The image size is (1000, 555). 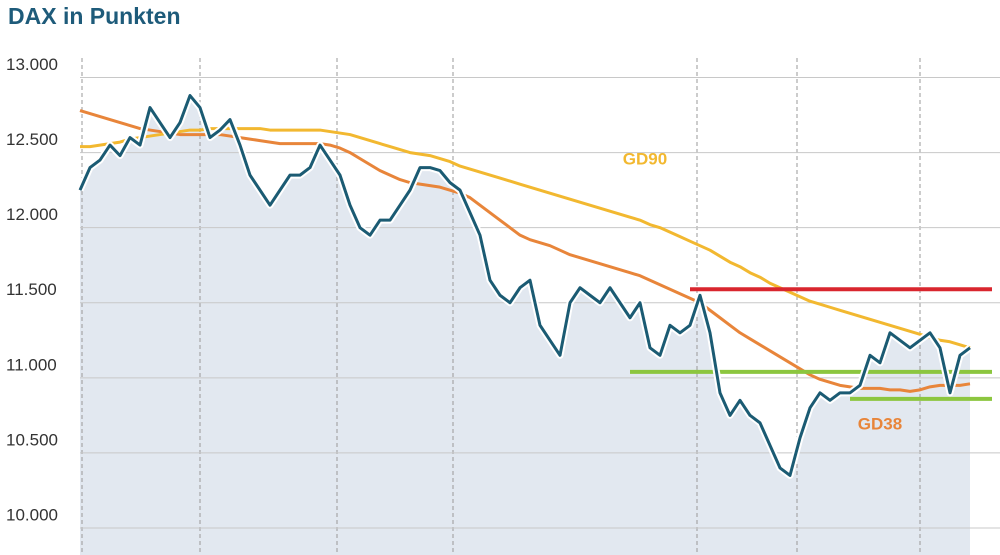 I want to click on y-tick-label: 11.500, so click(x=31, y=289).